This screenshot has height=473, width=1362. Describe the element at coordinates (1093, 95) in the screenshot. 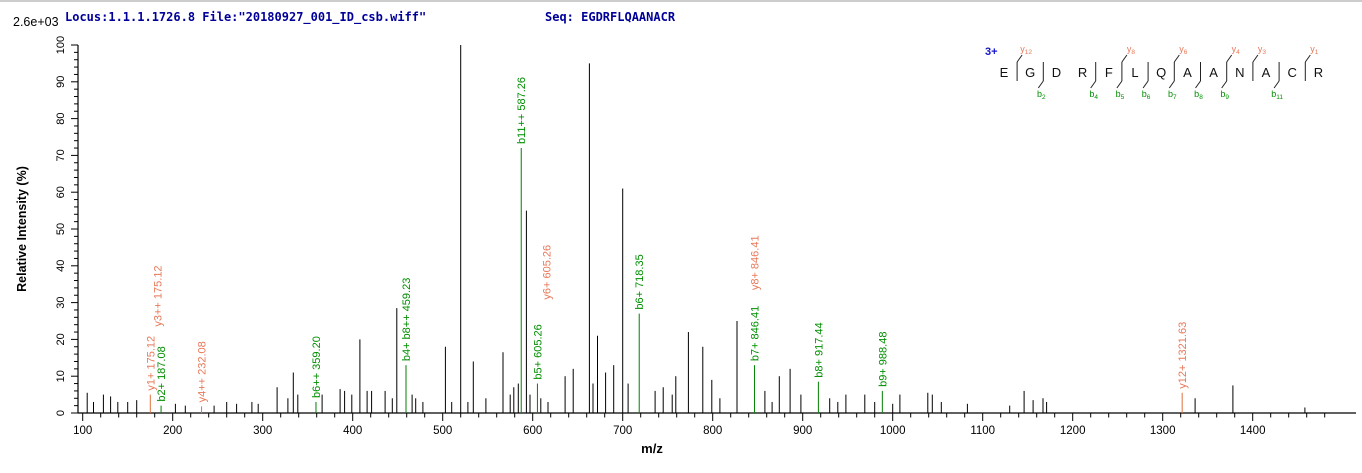

I see `b-ion-label: b4` at that location.